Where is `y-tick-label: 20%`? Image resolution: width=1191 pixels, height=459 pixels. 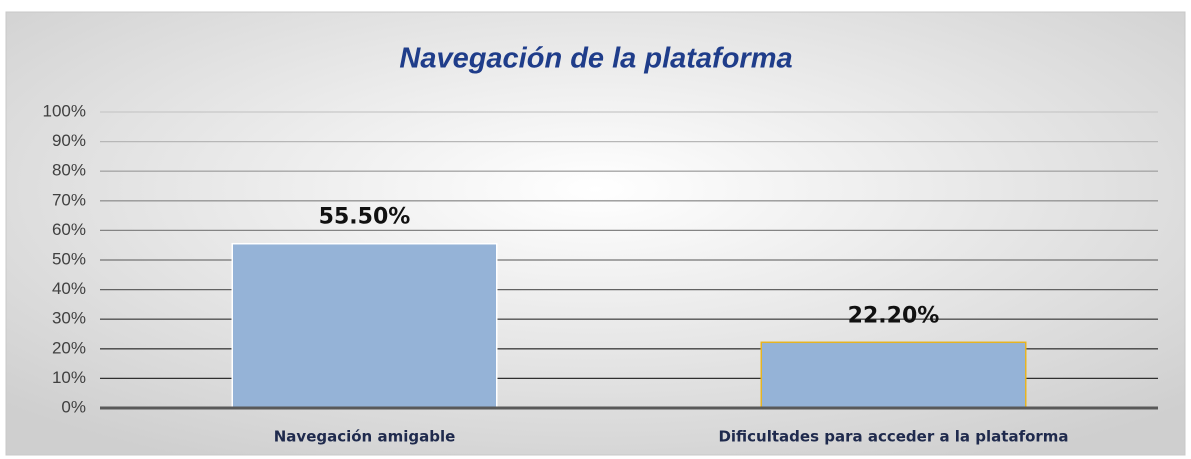 y-tick-label: 20% is located at coordinates (69, 347).